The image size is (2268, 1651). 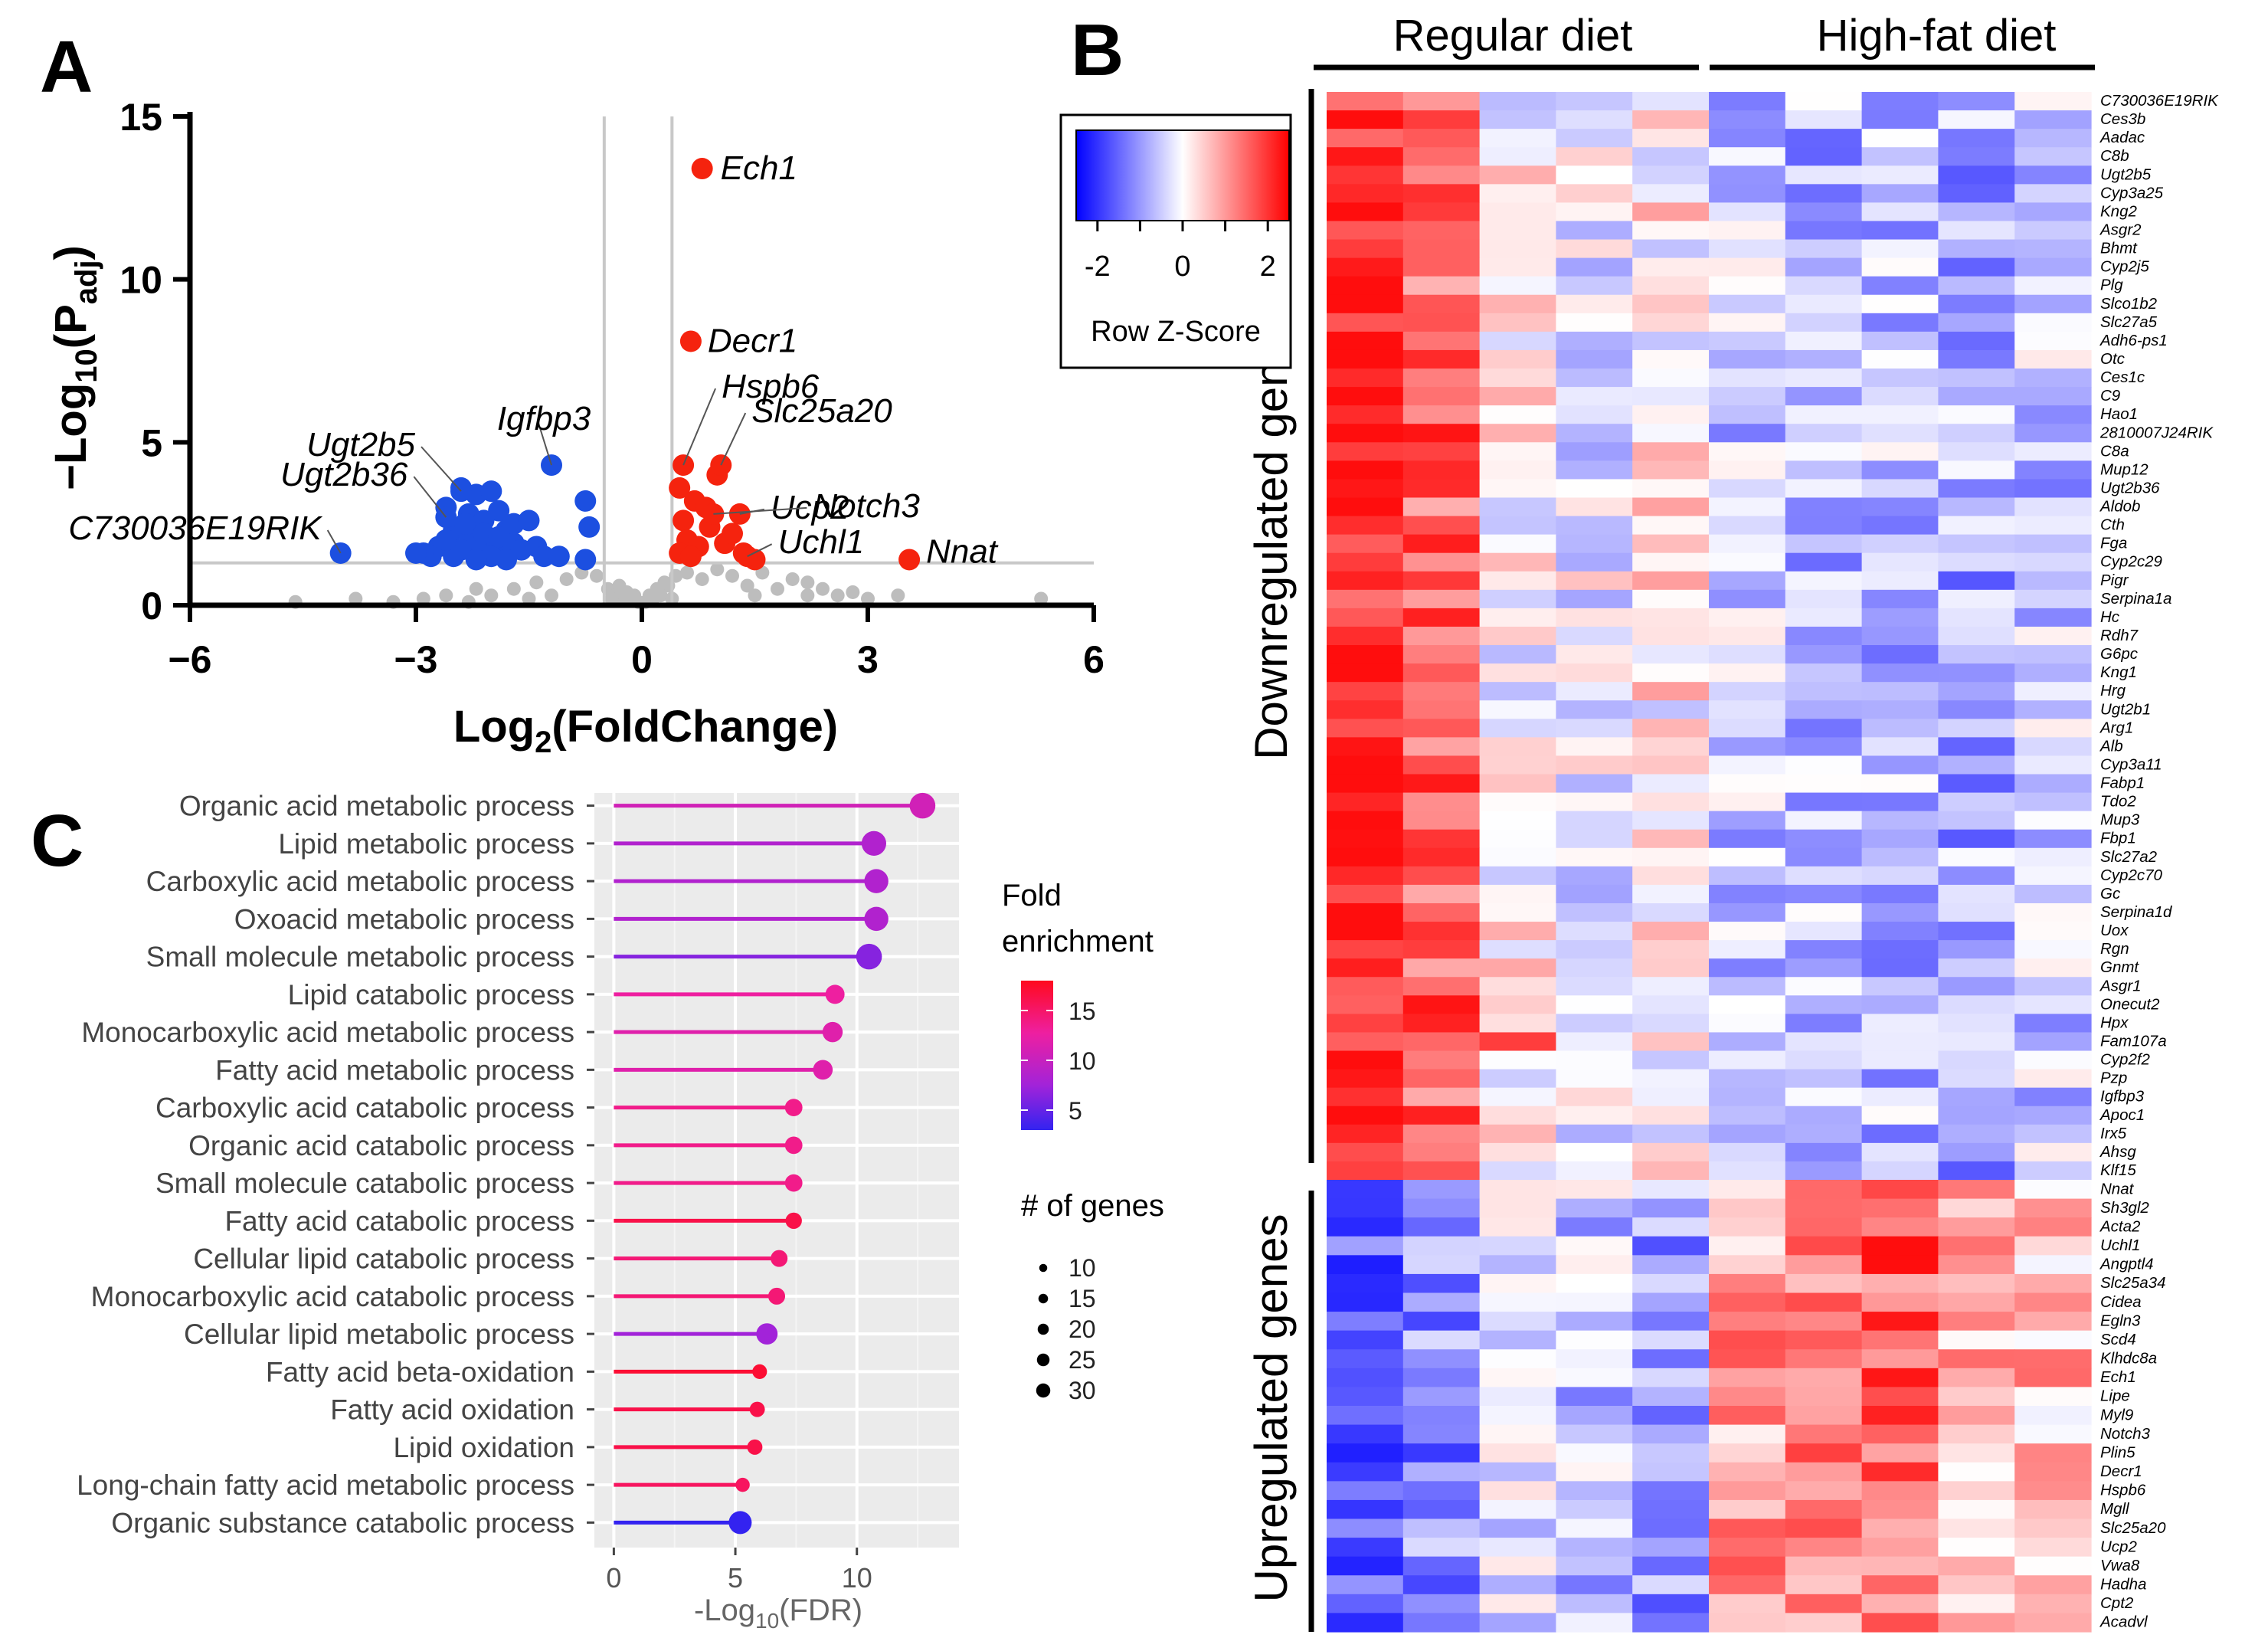 What do you see at coordinates (1092, 1206) in the screenshot?
I see `gene-count-legend-title: # of genes` at bounding box center [1092, 1206].